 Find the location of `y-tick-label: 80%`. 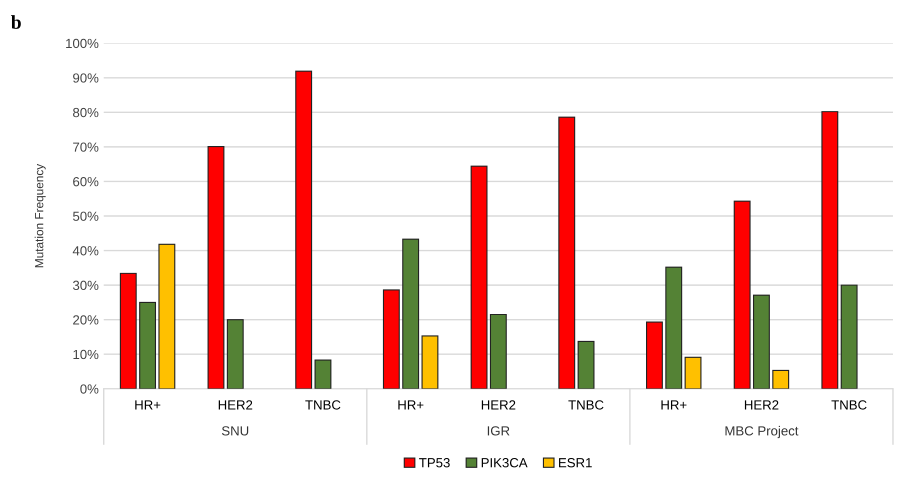

y-tick-label: 80% is located at coordinates (85, 113).